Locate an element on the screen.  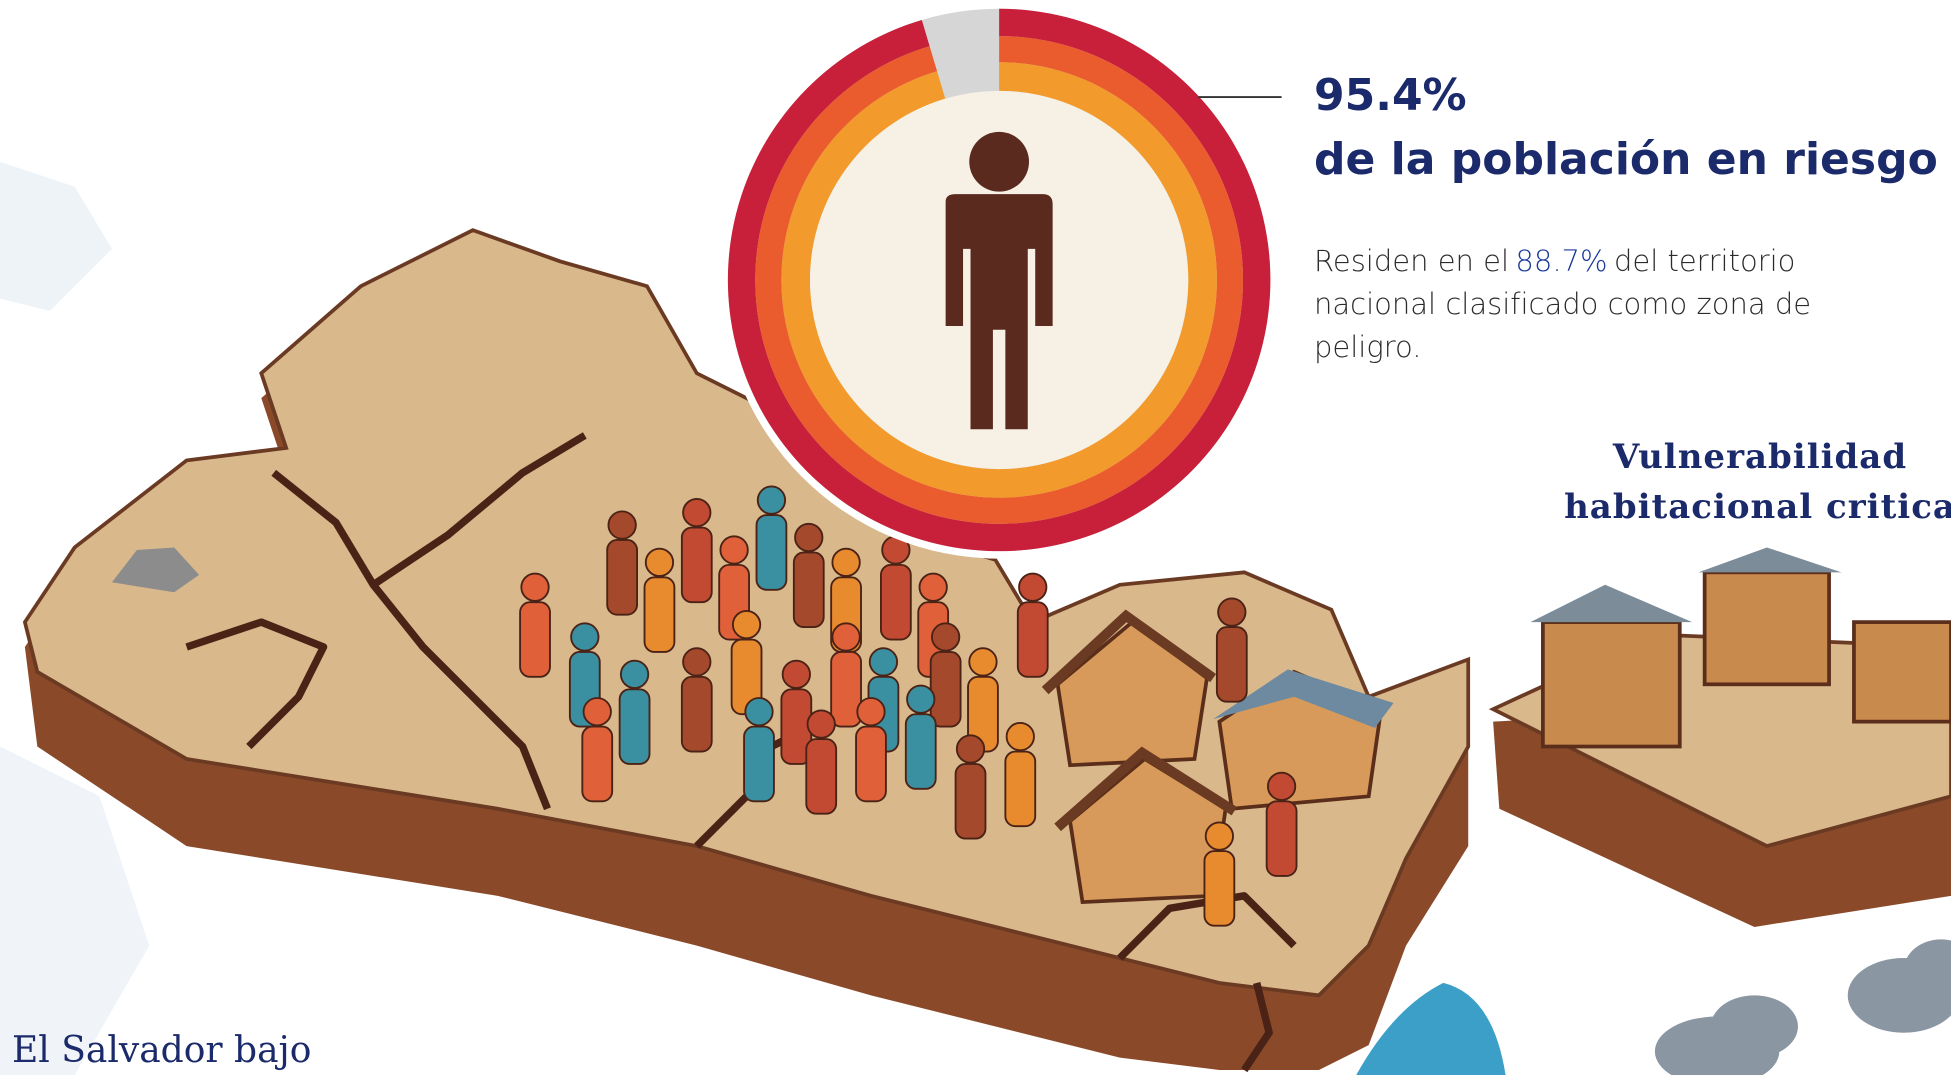
person-icon is located at coordinates (999, 280).